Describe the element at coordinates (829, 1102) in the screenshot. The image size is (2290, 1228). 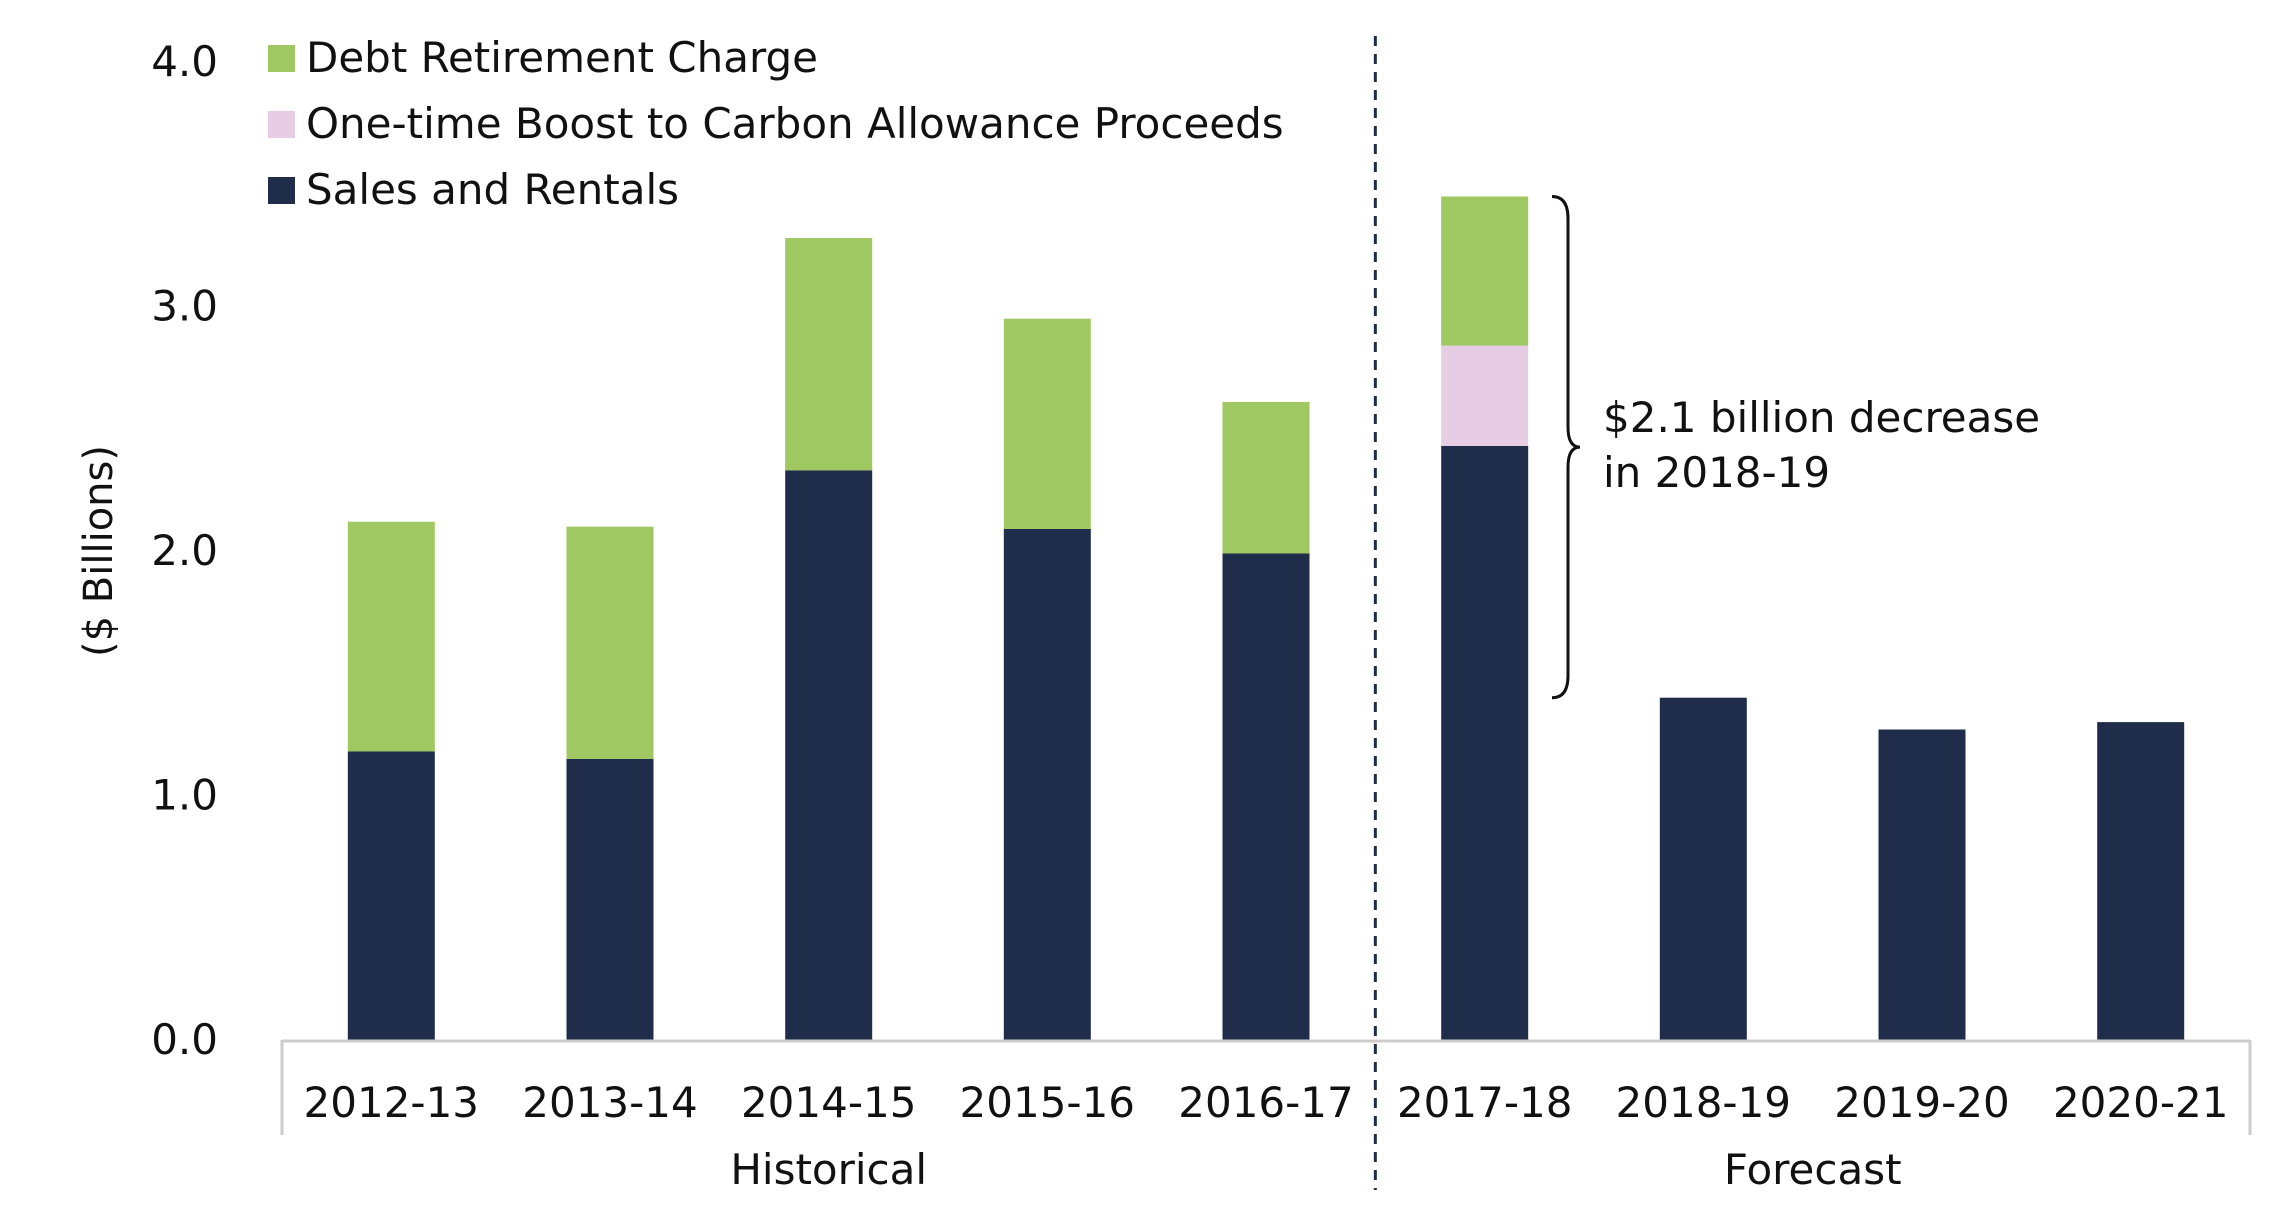
I see `x-tick-label: 2014-15` at that location.